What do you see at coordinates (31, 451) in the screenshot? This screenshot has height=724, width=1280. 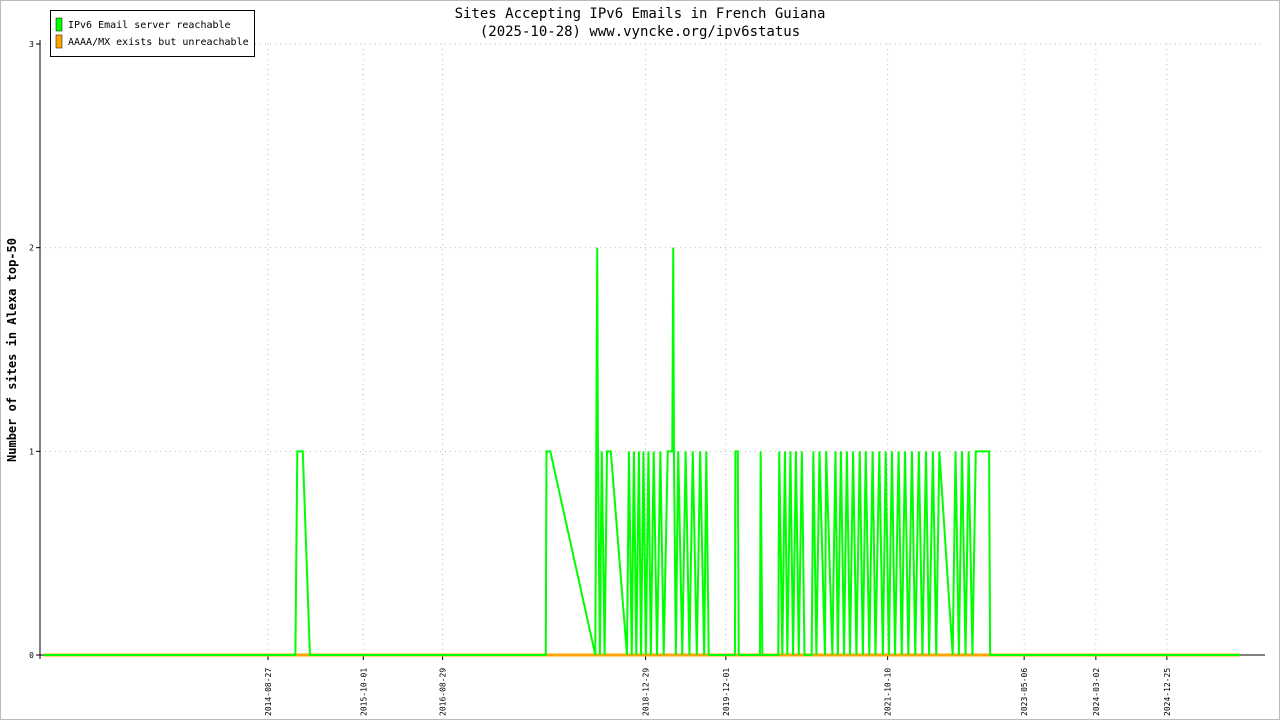 I see `y-tick-label: 1` at bounding box center [31, 451].